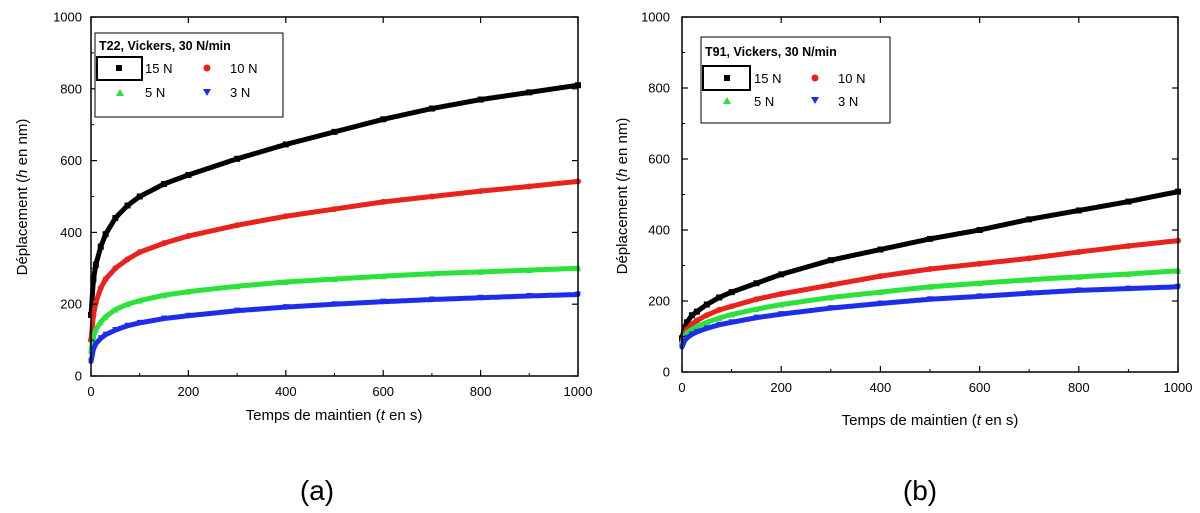 This screenshot has height=513, width=1200. I want to click on legend-label-a-3: 3 N, so click(240, 92).